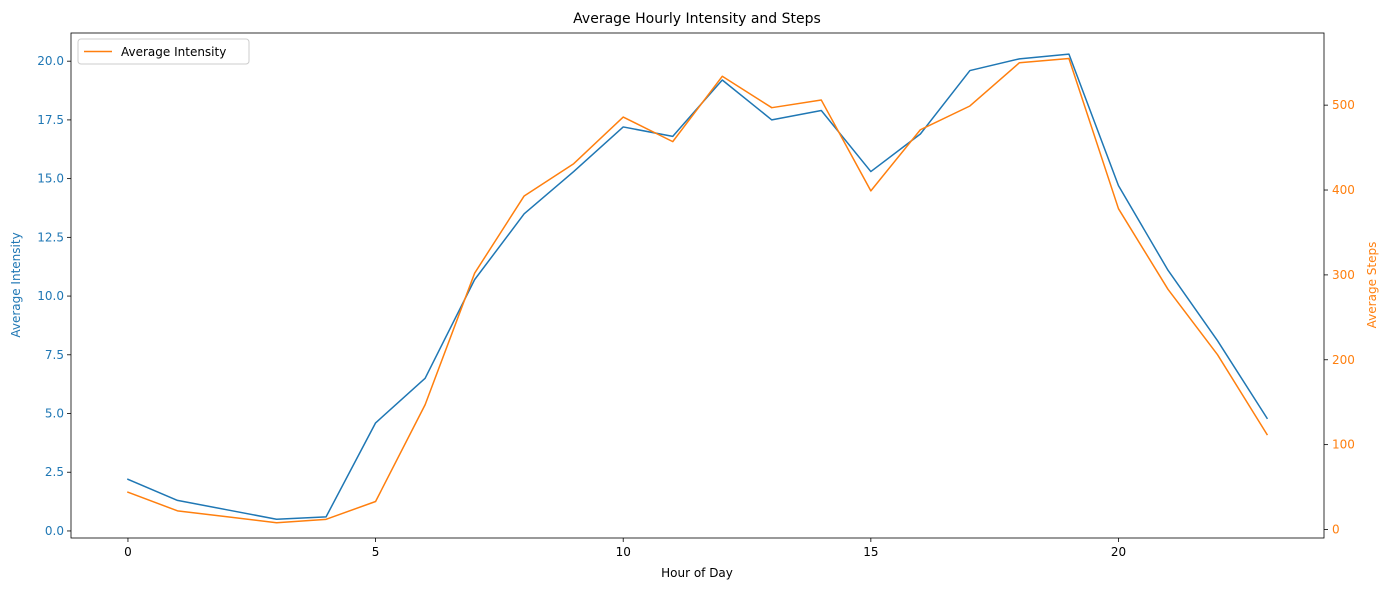 The image size is (1390, 590). What do you see at coordinates (50, 61) in the screenshot?
I see `left-y-tick-label: 20.0` at bounding box center [50, 61].